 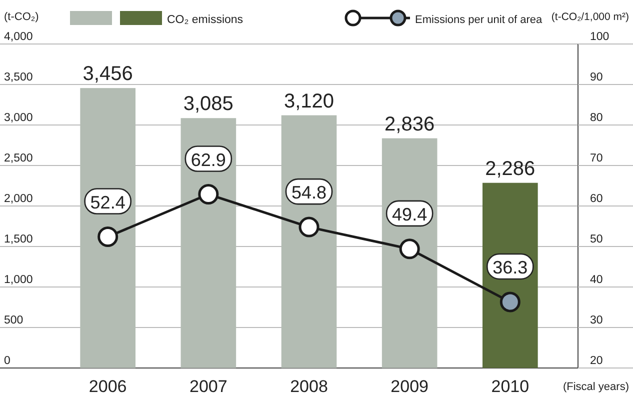 I want to click on x-tick-label: 2007, so click(x=209, y=386).